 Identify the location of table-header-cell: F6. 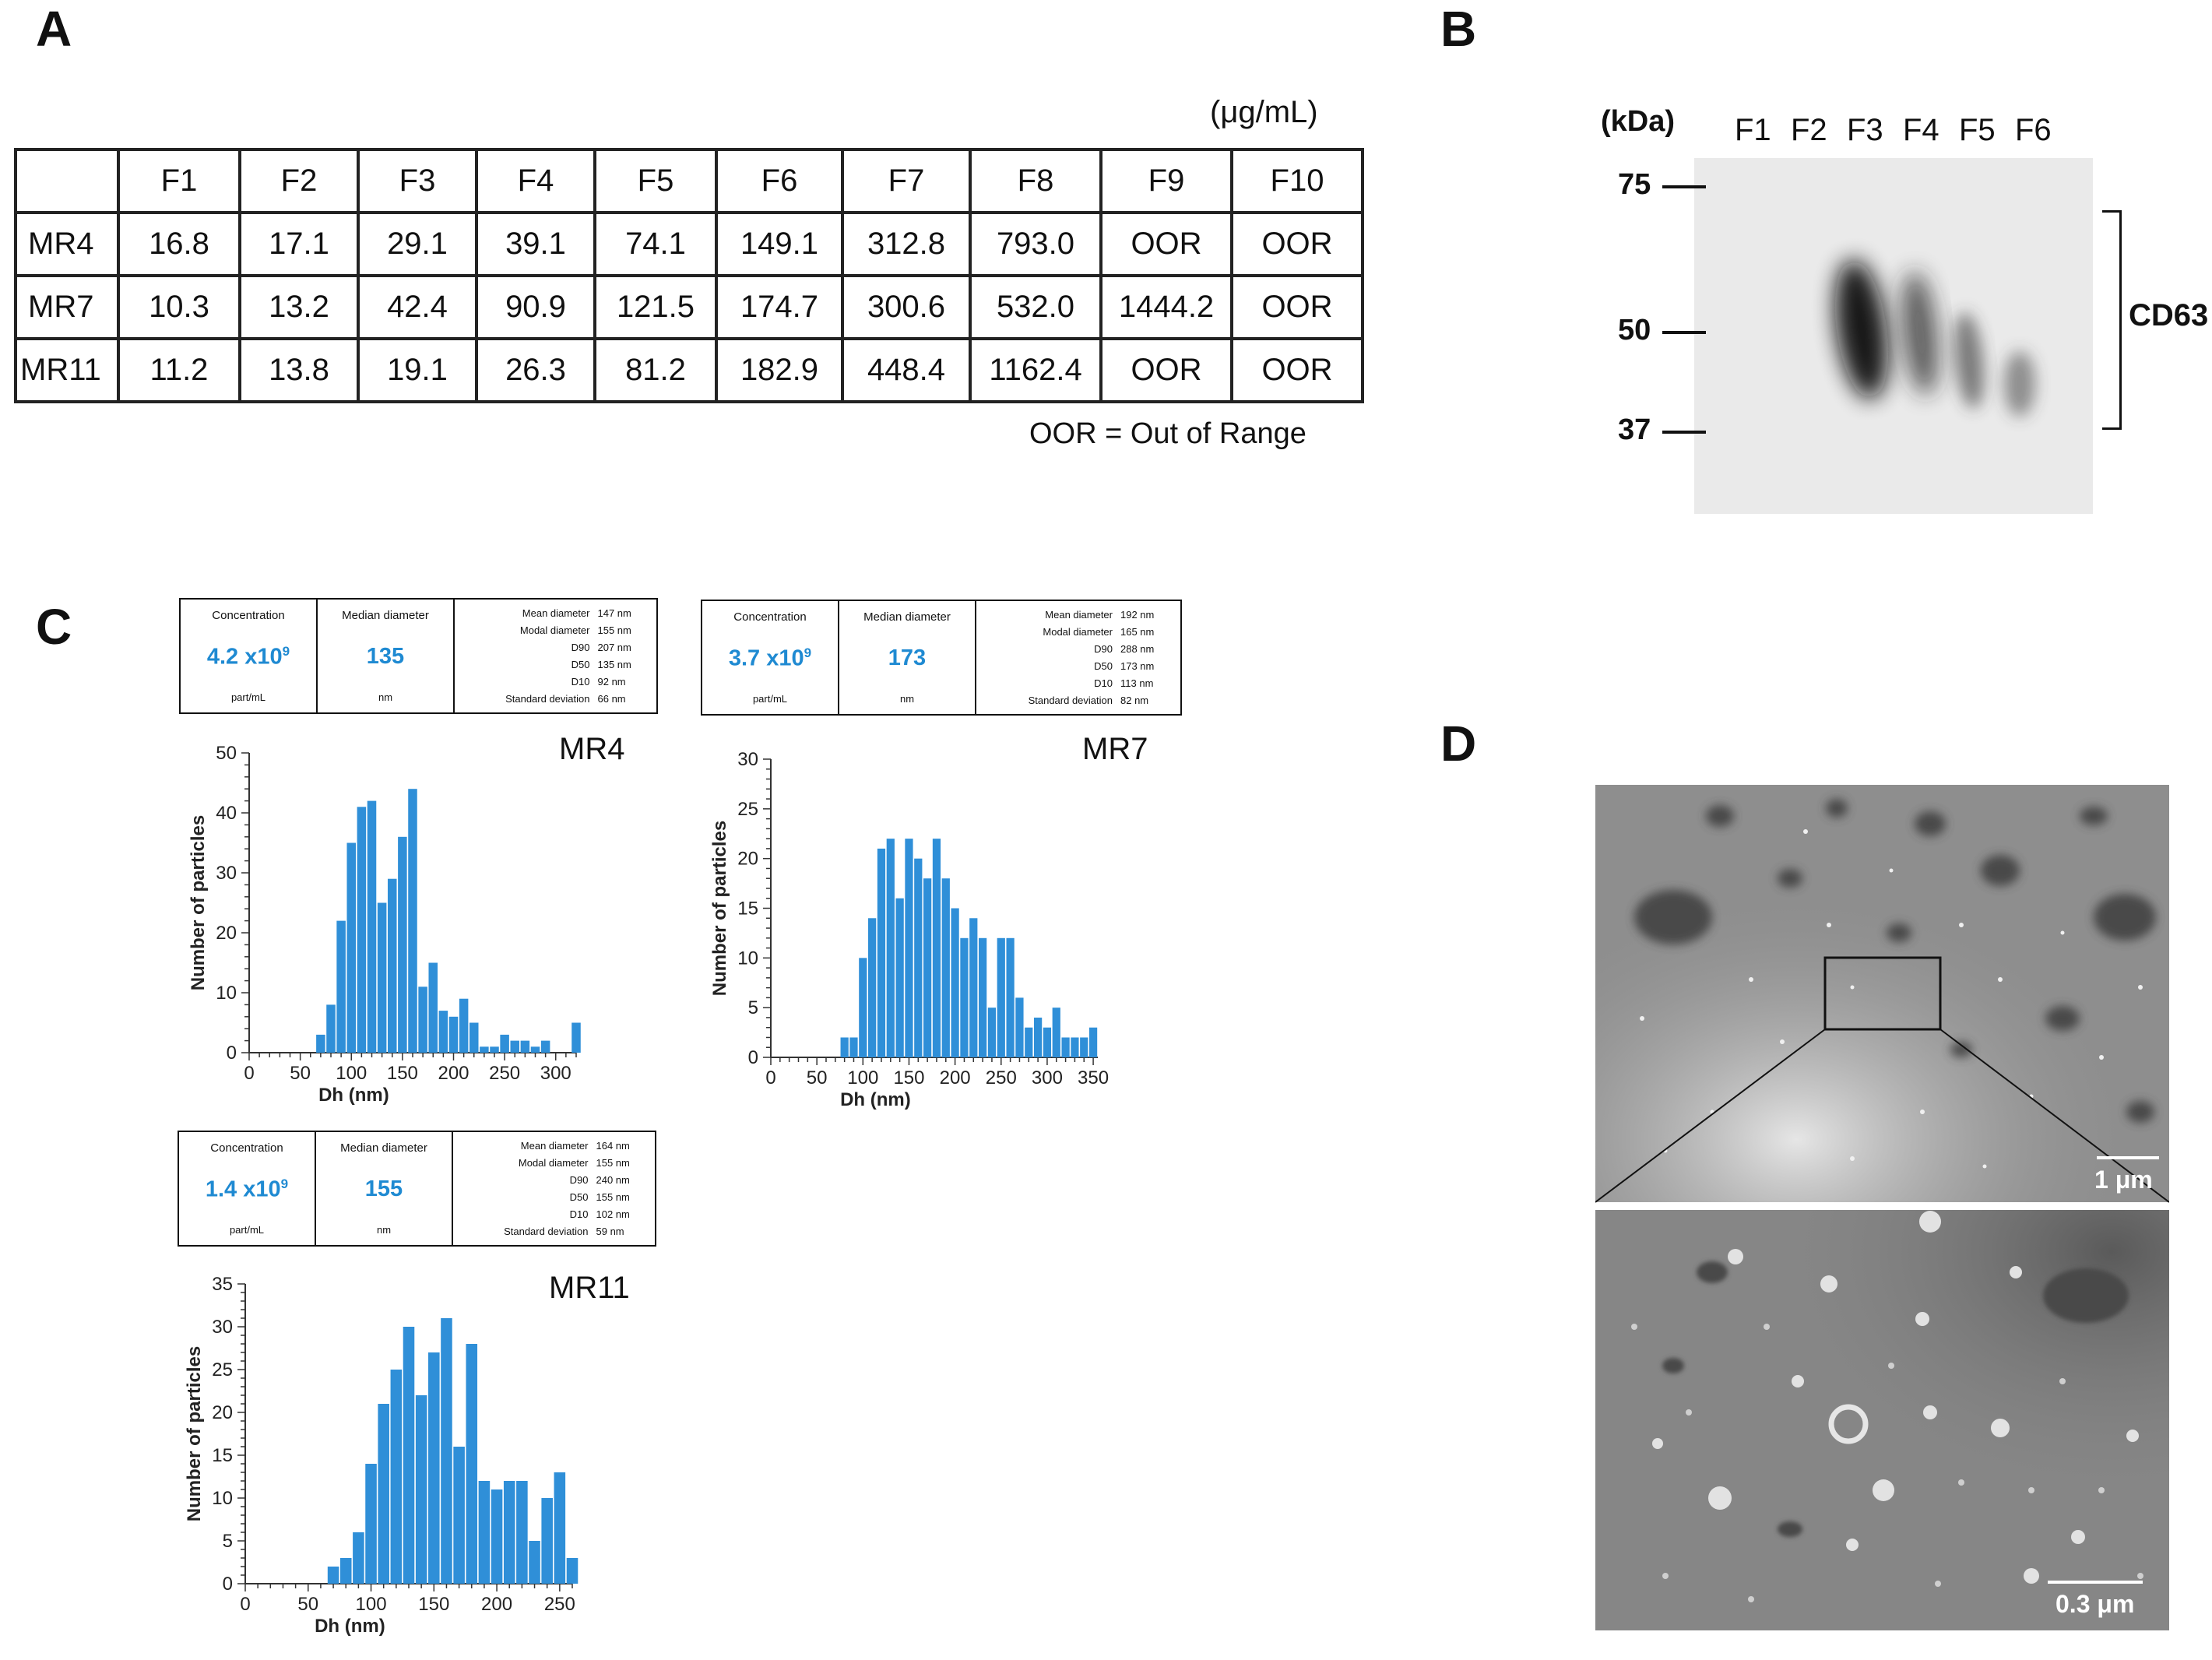
(779, 181).